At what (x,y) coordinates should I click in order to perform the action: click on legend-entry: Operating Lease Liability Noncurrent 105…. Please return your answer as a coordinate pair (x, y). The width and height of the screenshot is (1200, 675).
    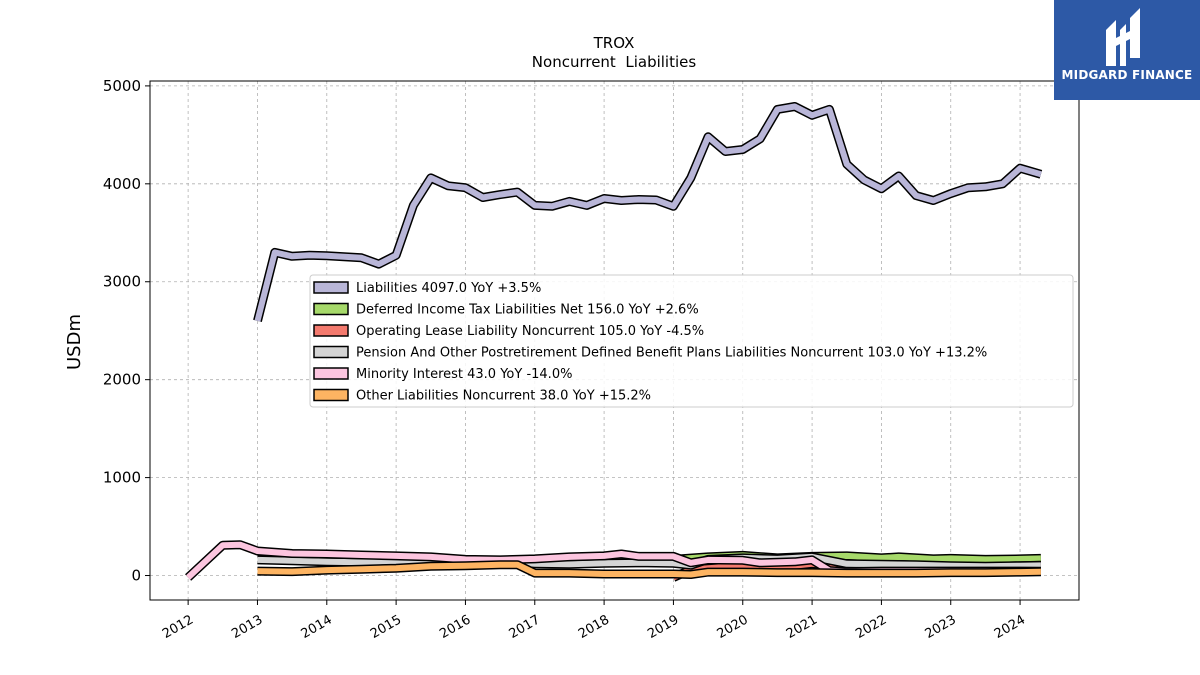
    Looking at the image, I should click on (530, 331).